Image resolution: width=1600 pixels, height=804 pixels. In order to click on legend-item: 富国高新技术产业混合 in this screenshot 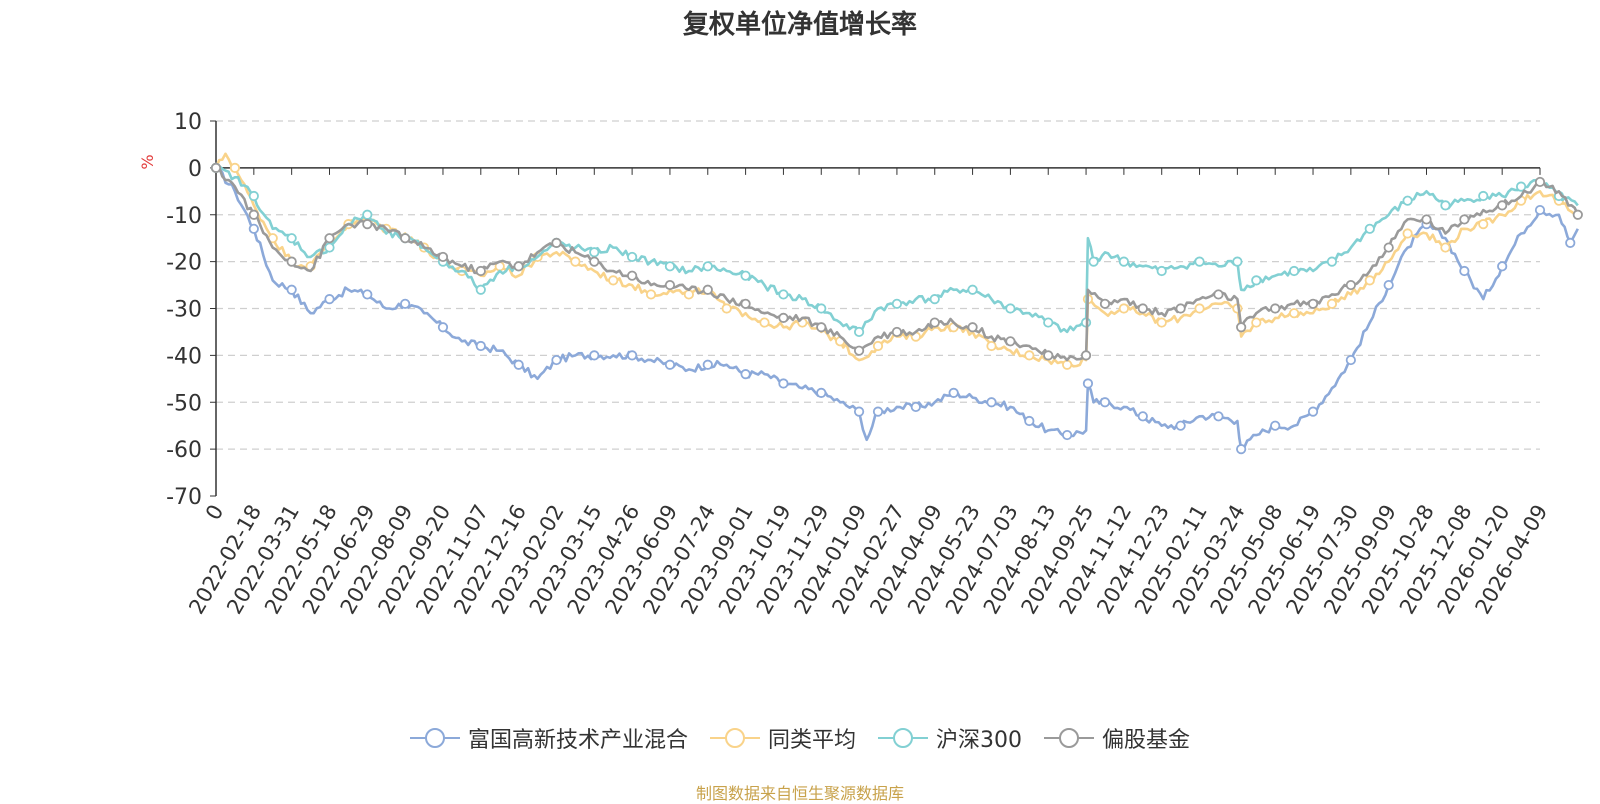, I will do `click(548, 738)`.